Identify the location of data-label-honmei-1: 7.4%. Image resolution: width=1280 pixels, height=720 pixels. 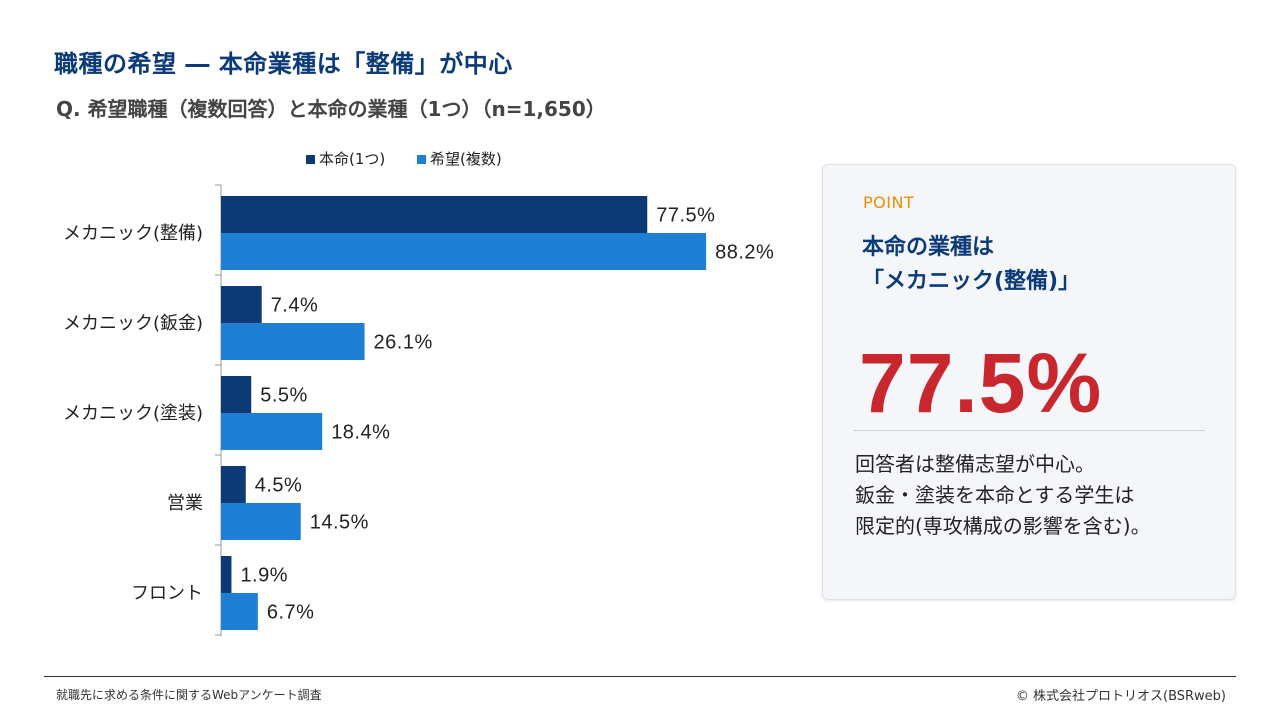
(295, 306).